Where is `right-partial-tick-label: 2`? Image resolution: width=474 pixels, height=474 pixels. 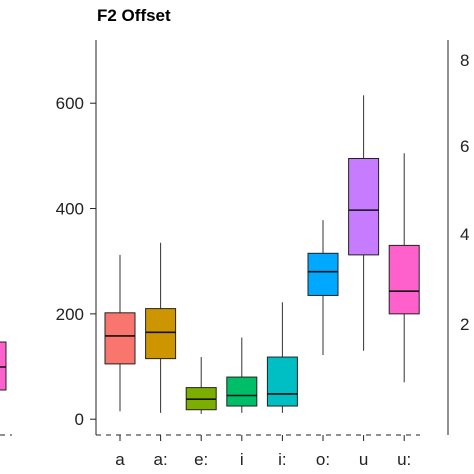
right-partial-tick-label: 2 is located at coordinates (464, 324).